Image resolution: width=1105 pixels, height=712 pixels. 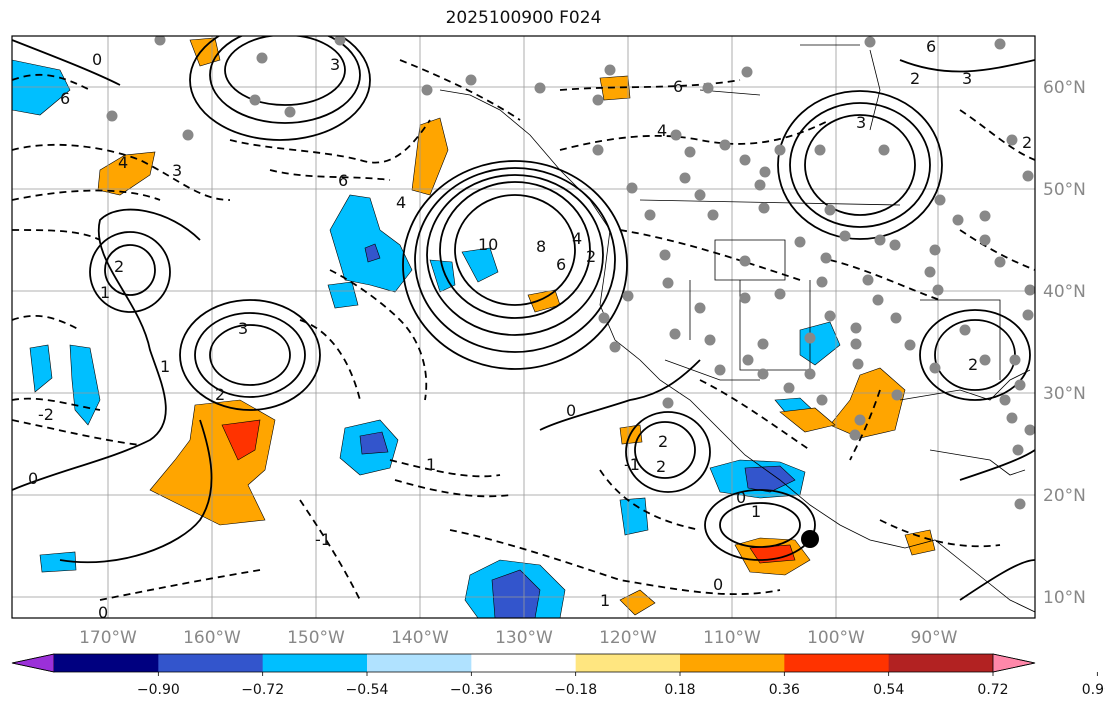 What do you see at coordinates (628, 638) in the screenshot?
I see `lon-tick-label: 120°W` at bounding box center [628, 638].